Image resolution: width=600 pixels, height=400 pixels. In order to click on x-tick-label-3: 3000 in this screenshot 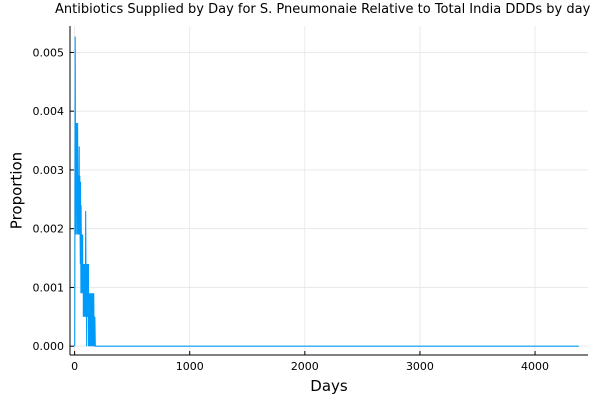, I will do `click(420, 366)`.